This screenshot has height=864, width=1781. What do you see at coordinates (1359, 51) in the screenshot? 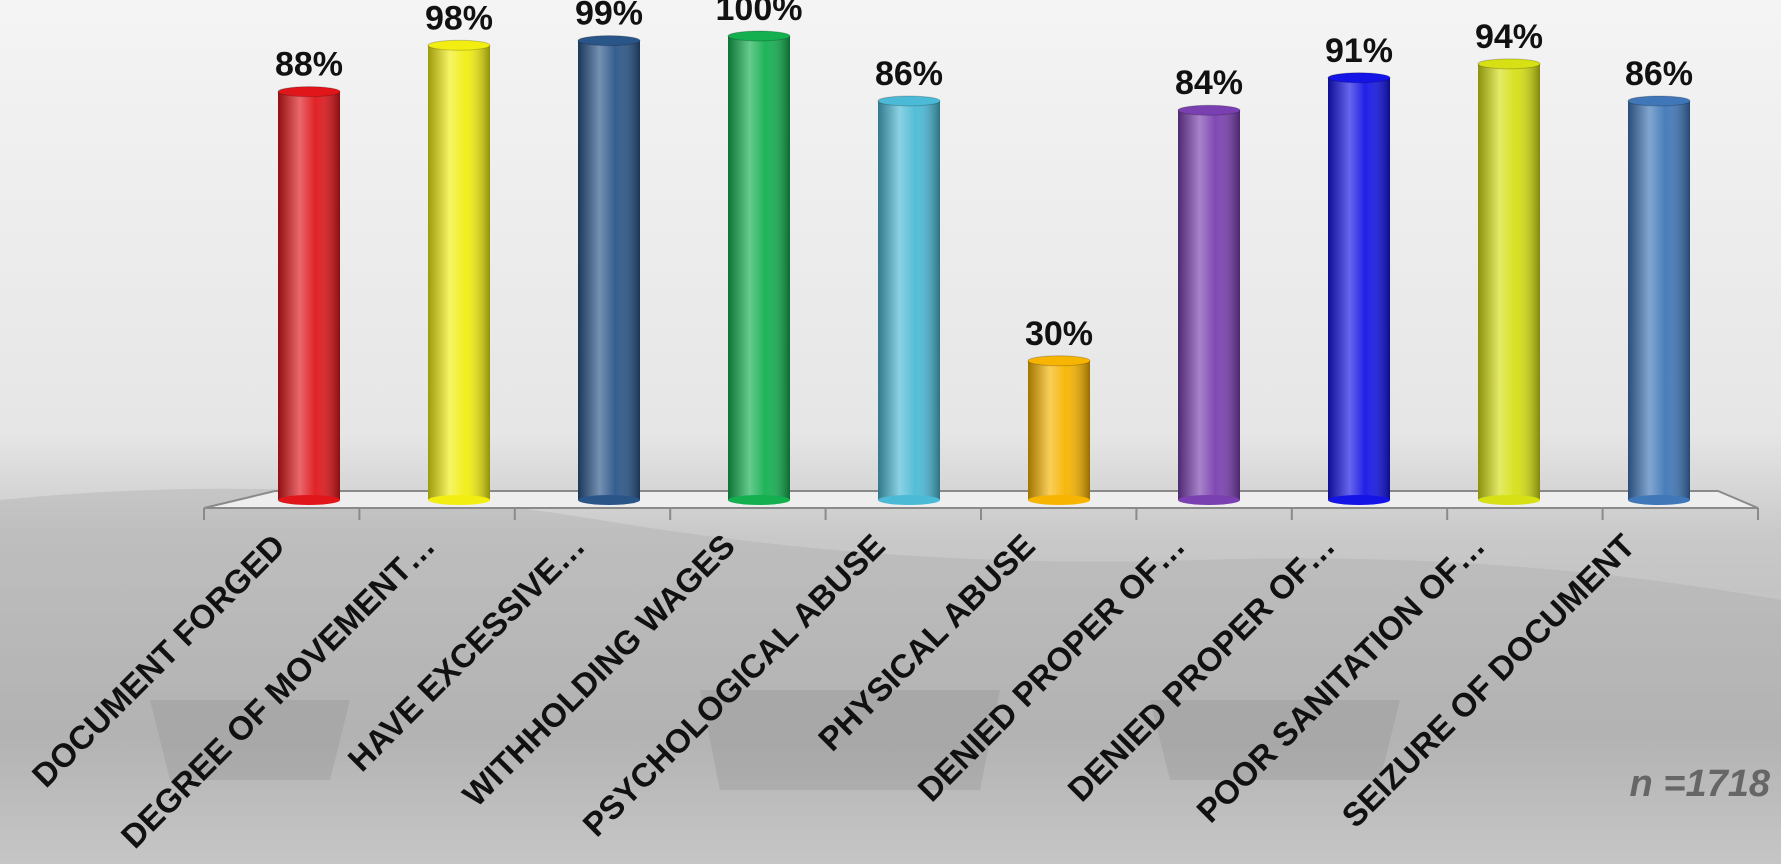
I see `value-label: 91%` at bounding box center [1359, 51].